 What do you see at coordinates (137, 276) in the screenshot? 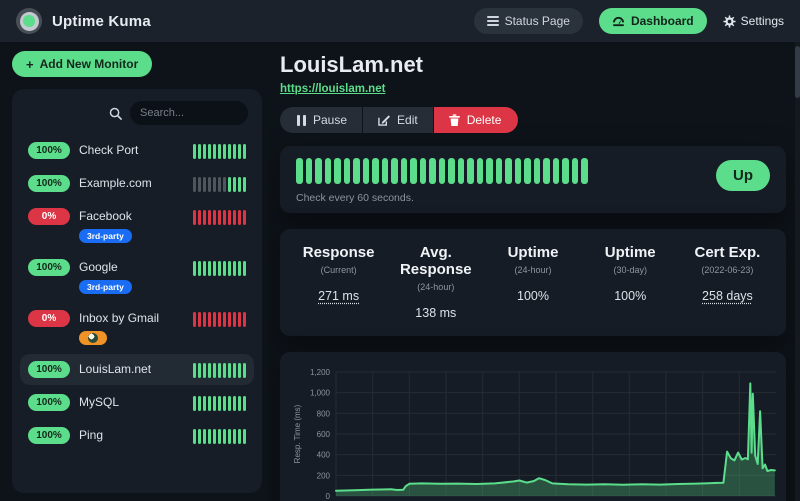
I see `monitor-list-item: 100% Google 3rd-party` at bounding box center [137, 276].